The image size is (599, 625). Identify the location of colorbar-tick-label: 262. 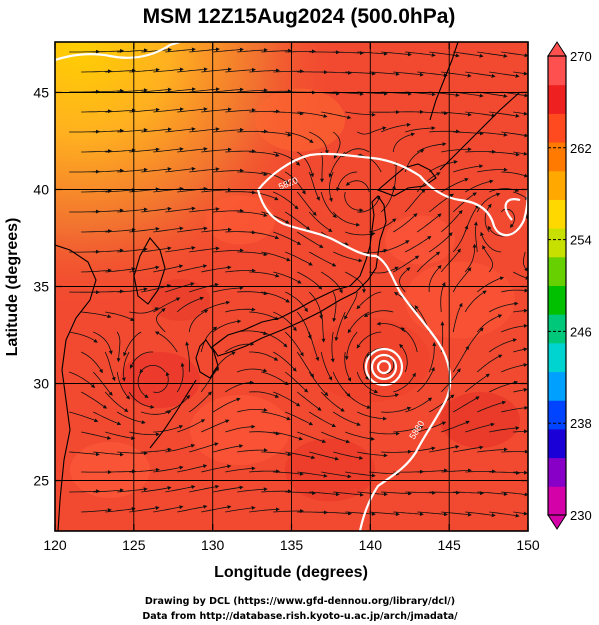
(581, 148).